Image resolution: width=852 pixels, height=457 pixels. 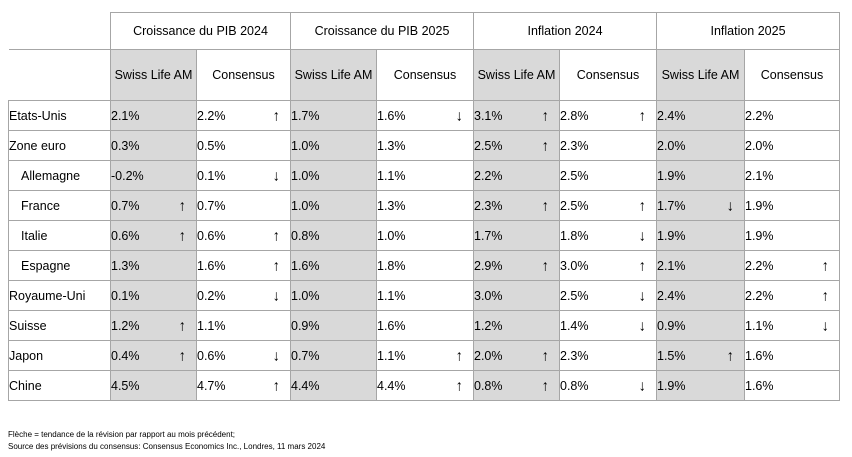 I want to click on consensus-value-cell: 2.5% ↓, so click(x=608, y=295).